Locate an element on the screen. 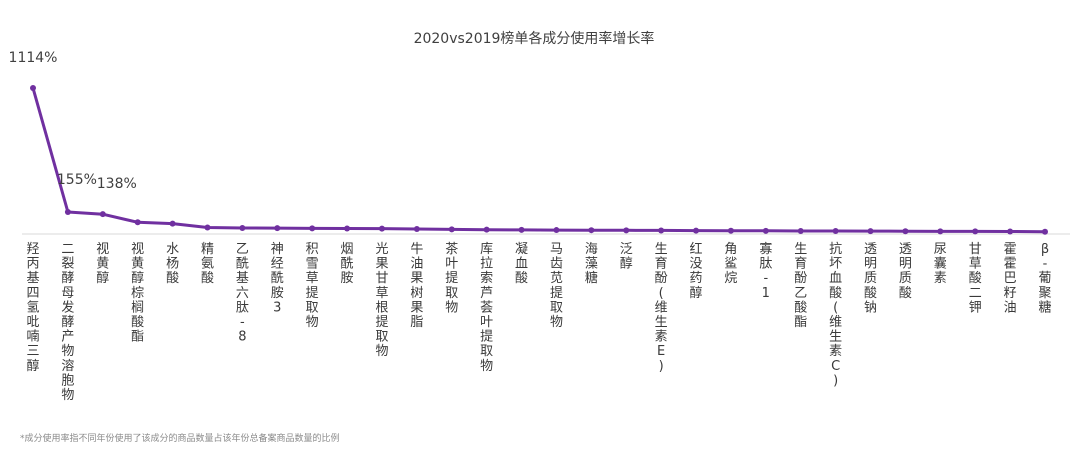 This screenshot has width=1080, height=456. category-label: 羟丙基四氢吡喃三醇 is located at coordinates (32, 308).